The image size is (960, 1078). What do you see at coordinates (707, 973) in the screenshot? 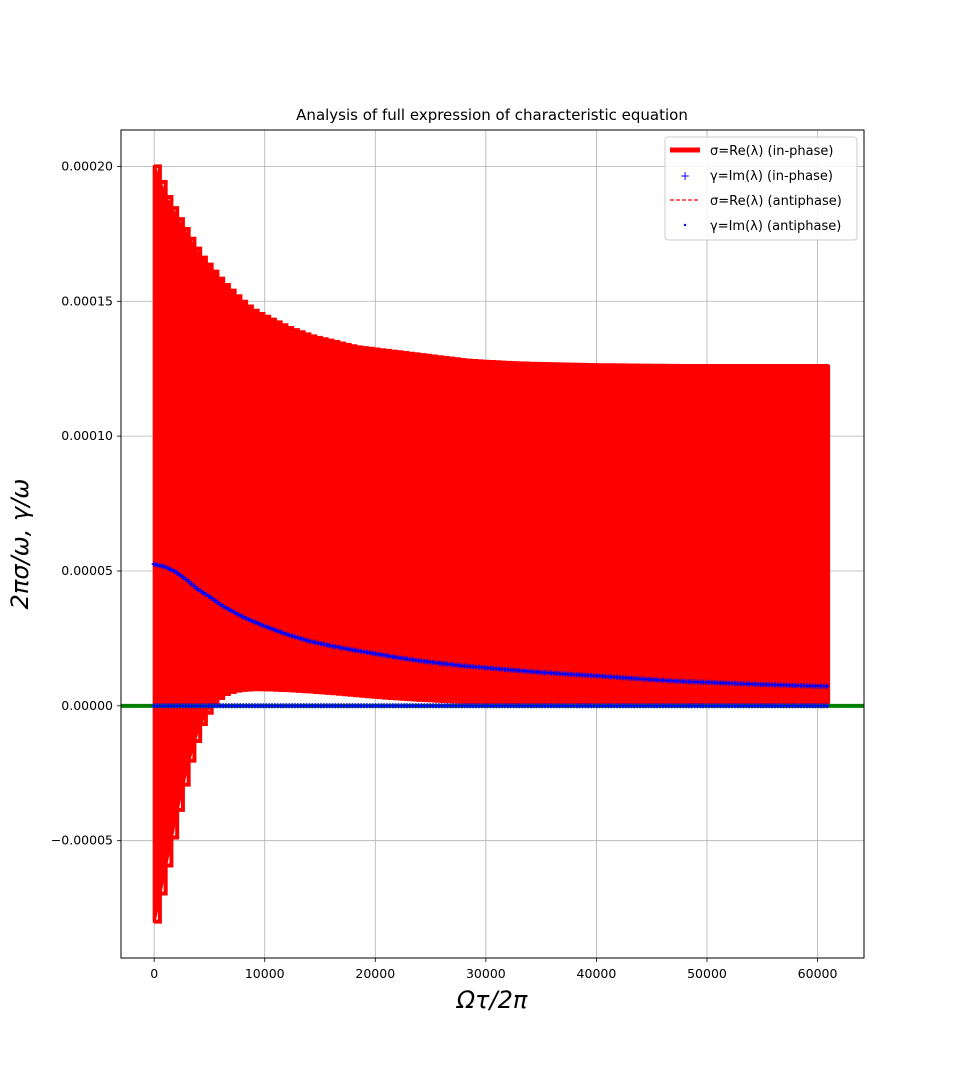
I see `x-tick-label: 50000` at bounding box center [707, 973].